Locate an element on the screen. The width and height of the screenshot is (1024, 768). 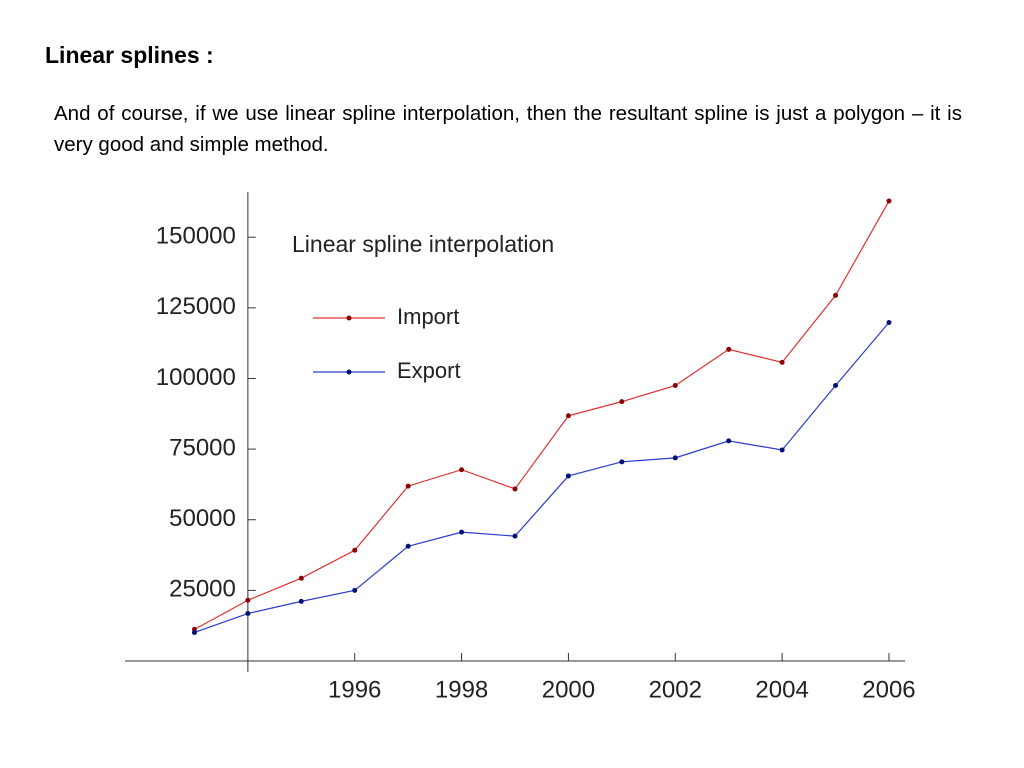
y-tick-label: 125000 is located at coordinates (196, 306).